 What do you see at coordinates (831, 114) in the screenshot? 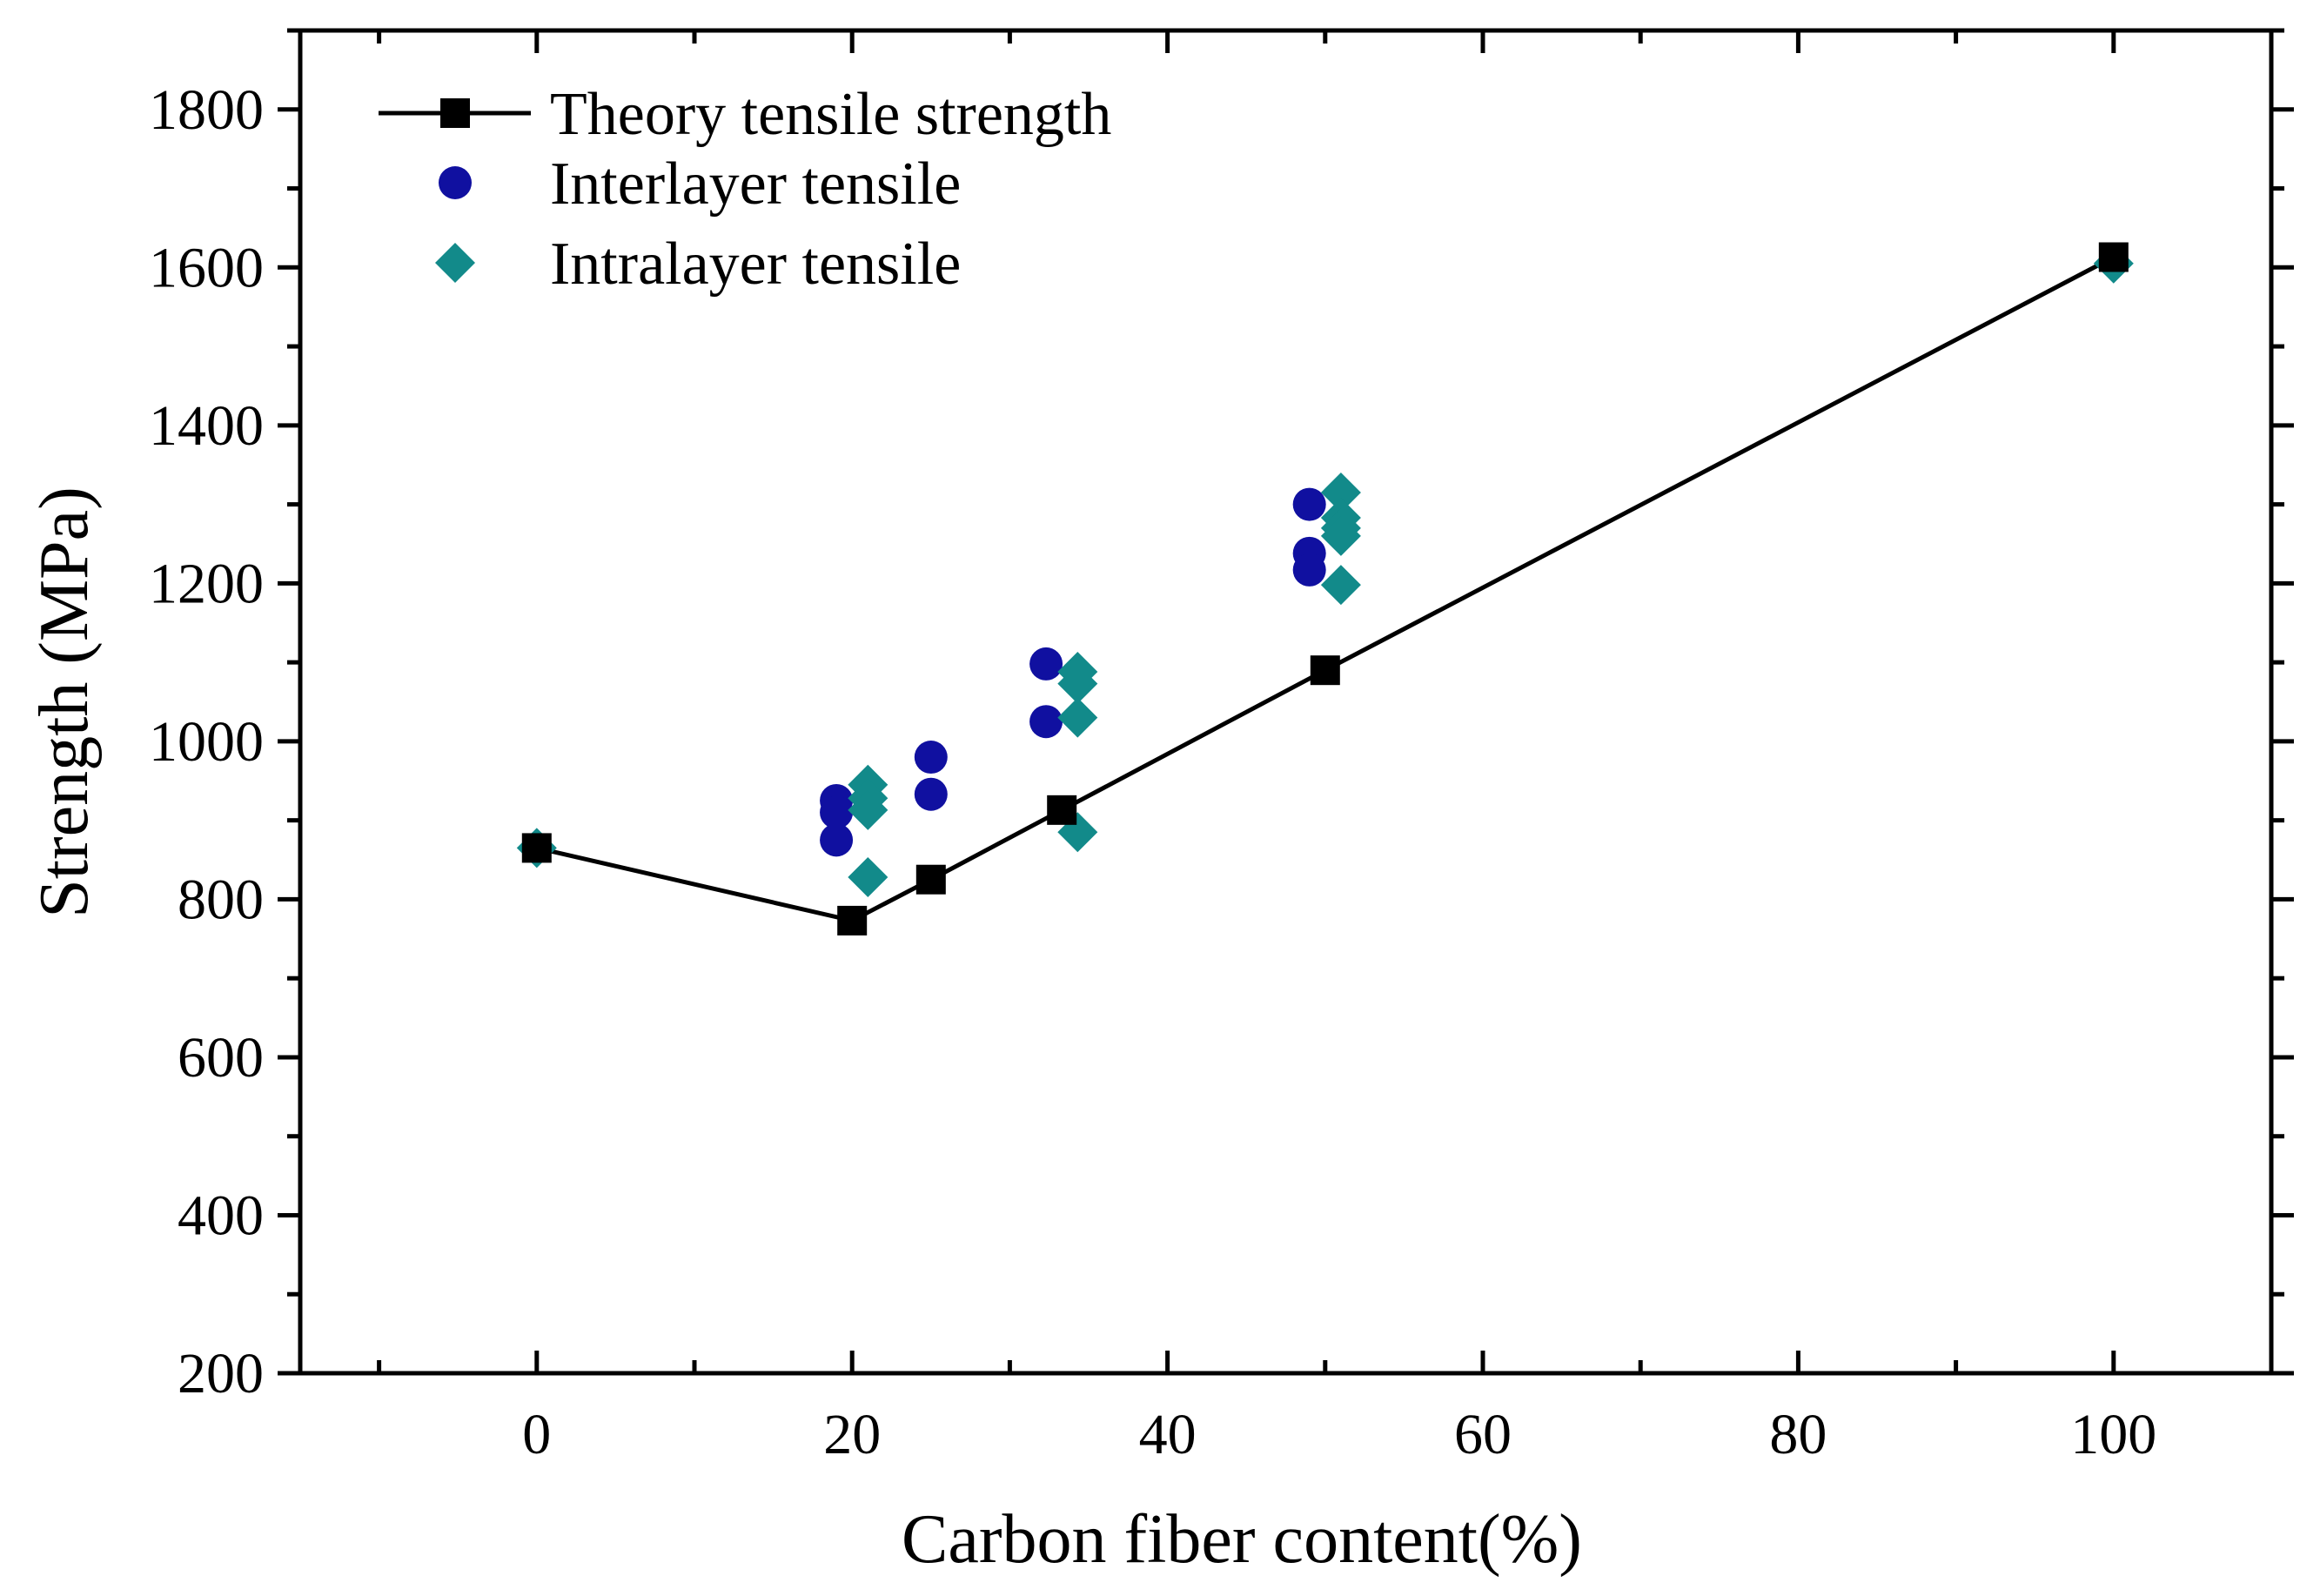
I see `legend-label: Theory tensile strength` at bounding box center [831, 114].